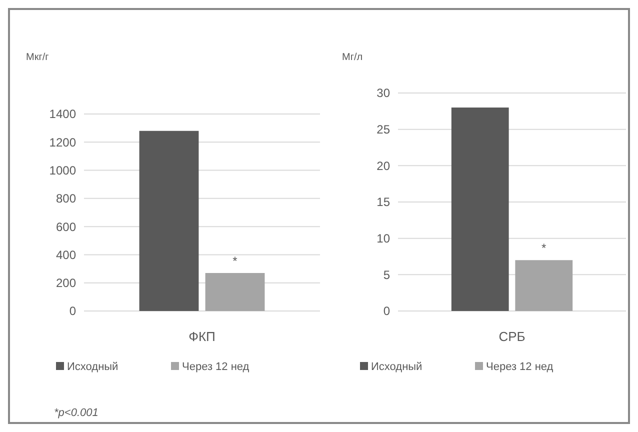  I want to click on y-axis-title: Мкг/г, so click(38, 57).